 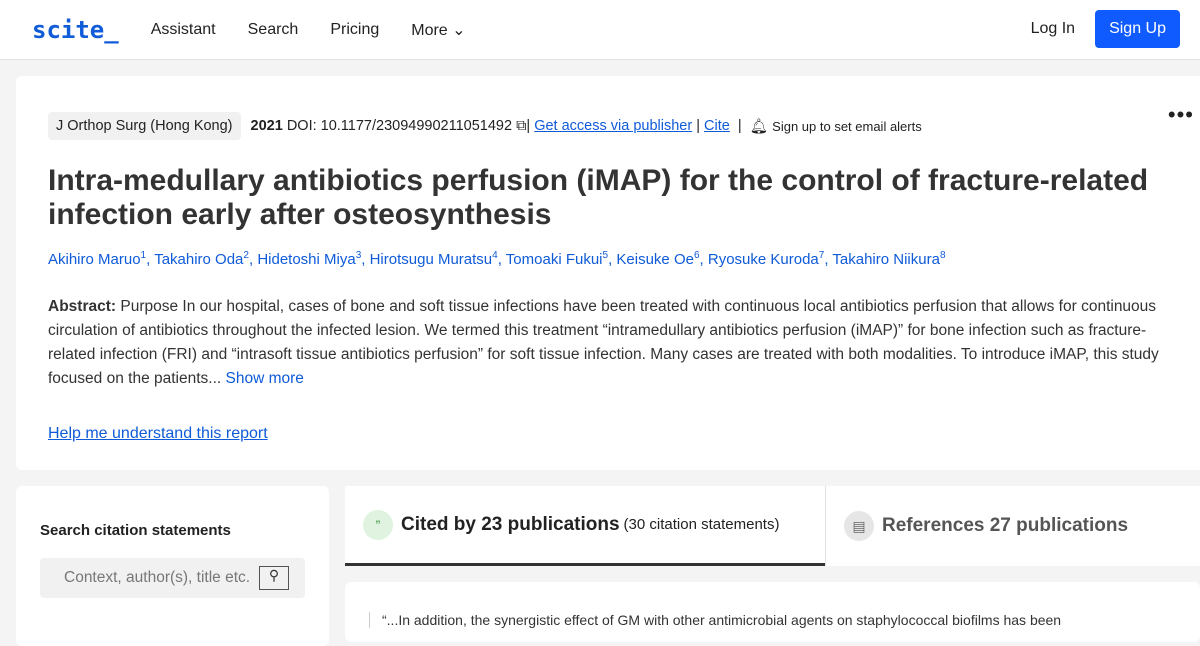 What do you see at coordinates (264, 378) in the screenshot?
I see `show-more-link: Show more` at bounding box center [264, 378].